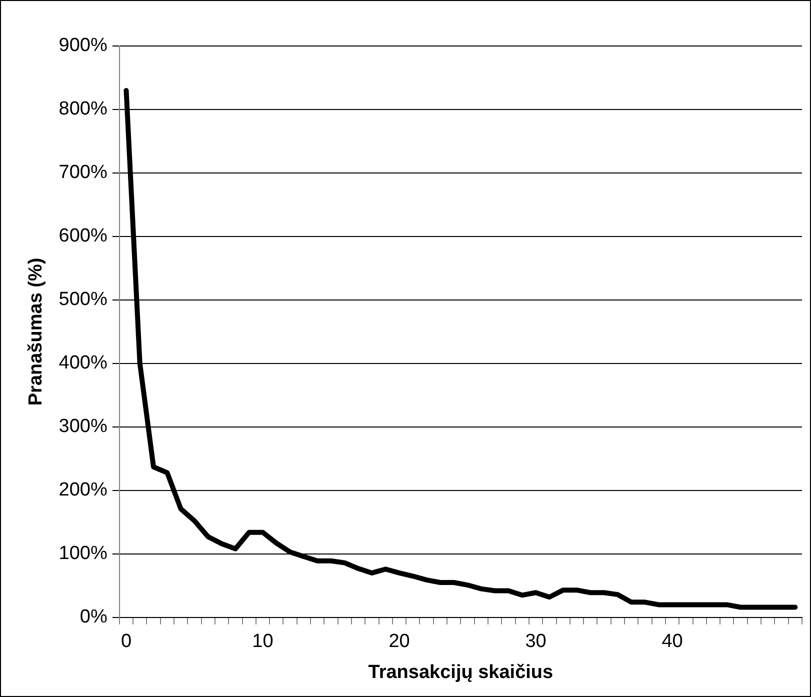  Describe the element at coordinates (94, 617) in the screenshot. I see `y-tick-label: 0%` at that location.